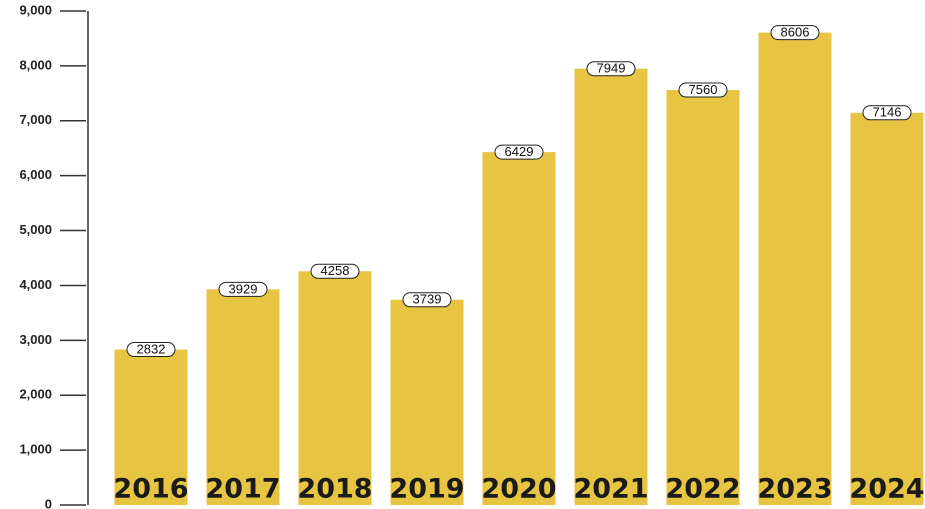 This screenshot has height=509, width=925. I want to click on value-label: 7949, so click(611, 68).